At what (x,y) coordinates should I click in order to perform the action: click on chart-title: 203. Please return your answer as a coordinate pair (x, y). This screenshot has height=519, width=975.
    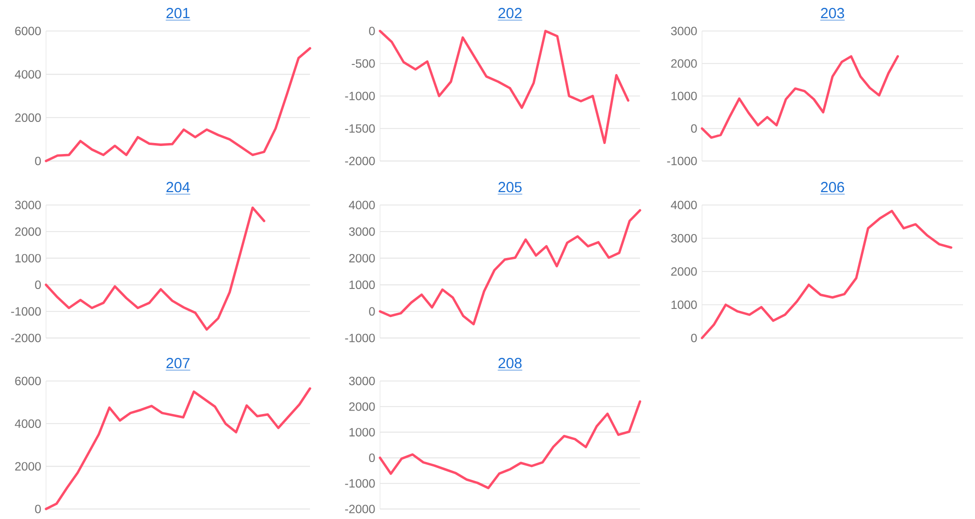
    Looking at the image, I should click on (832, 13).